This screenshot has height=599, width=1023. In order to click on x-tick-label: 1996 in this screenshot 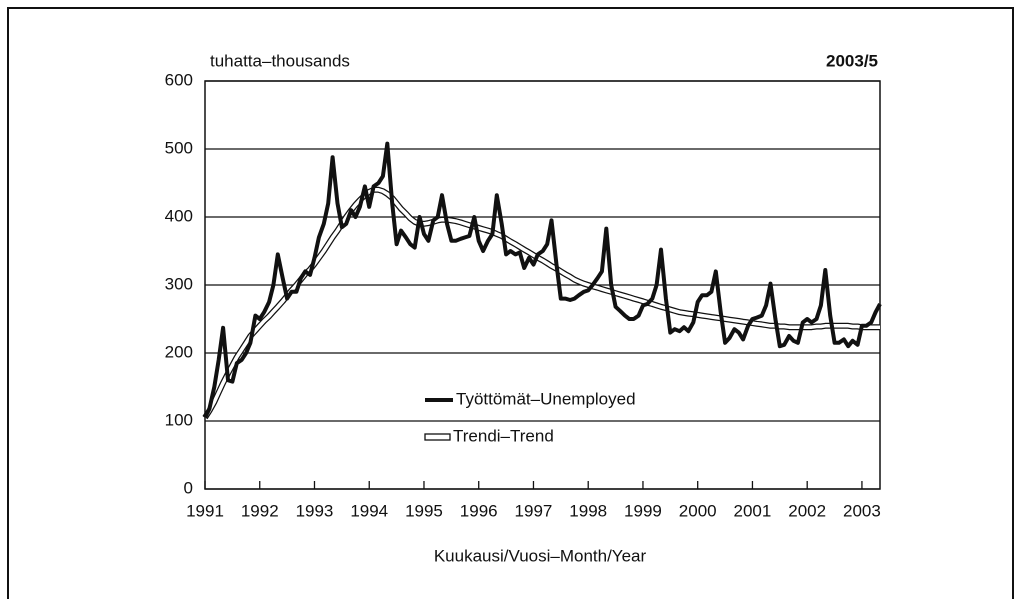, I will do `click(479, 510)`.